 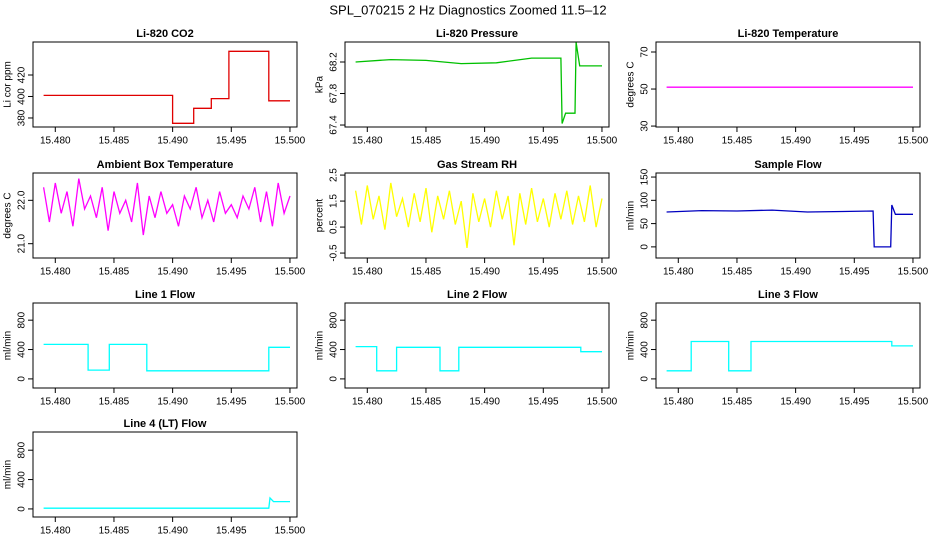 What do you see at coordinates (334, 227) in the screenshot?
I see `y-tick-label: 0.5` at bounding box center [334, 227].